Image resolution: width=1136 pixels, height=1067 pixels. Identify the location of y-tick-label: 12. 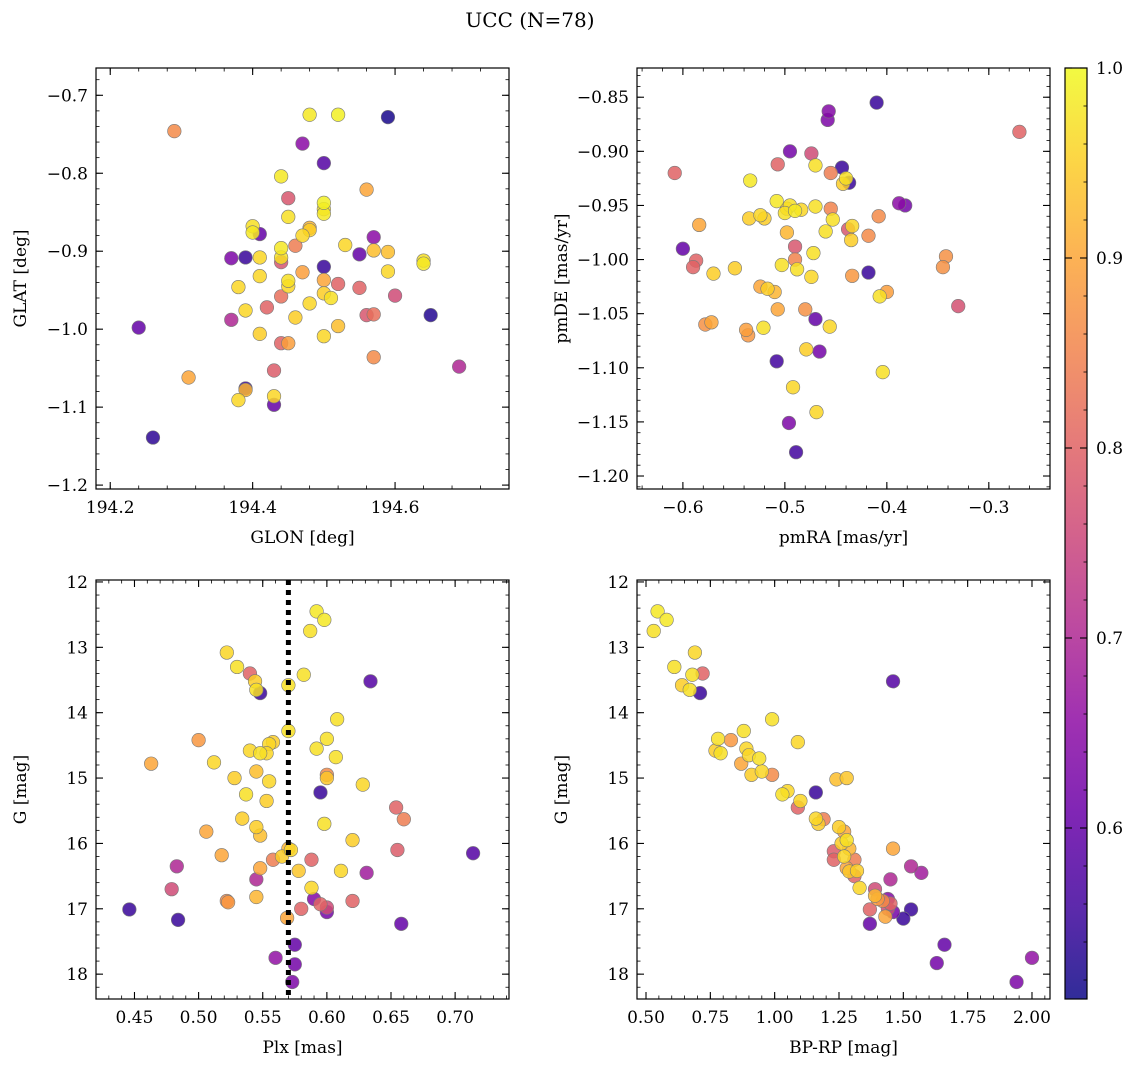
(618, 583).